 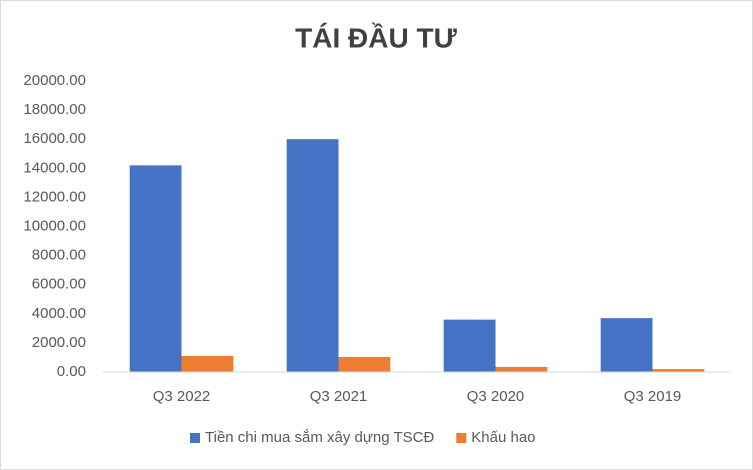 What do you see at coordinates (339, 396) in the screenshot?
I see `x-tick-label: Q3 2021` at bounding box center [339, 396].